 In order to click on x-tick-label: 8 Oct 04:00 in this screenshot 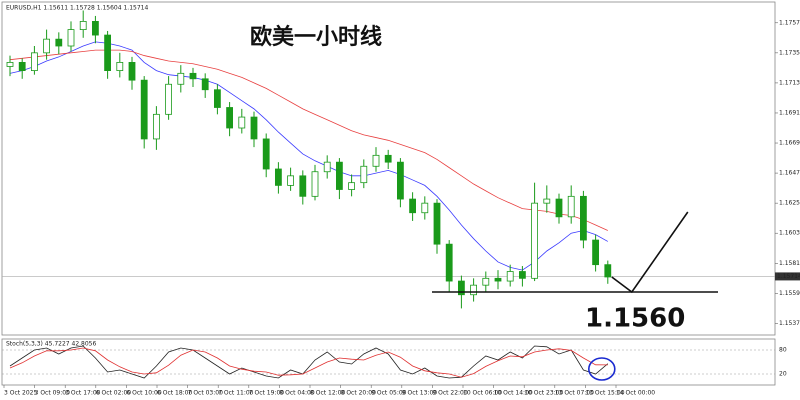, I will do `click(296, 393)`.